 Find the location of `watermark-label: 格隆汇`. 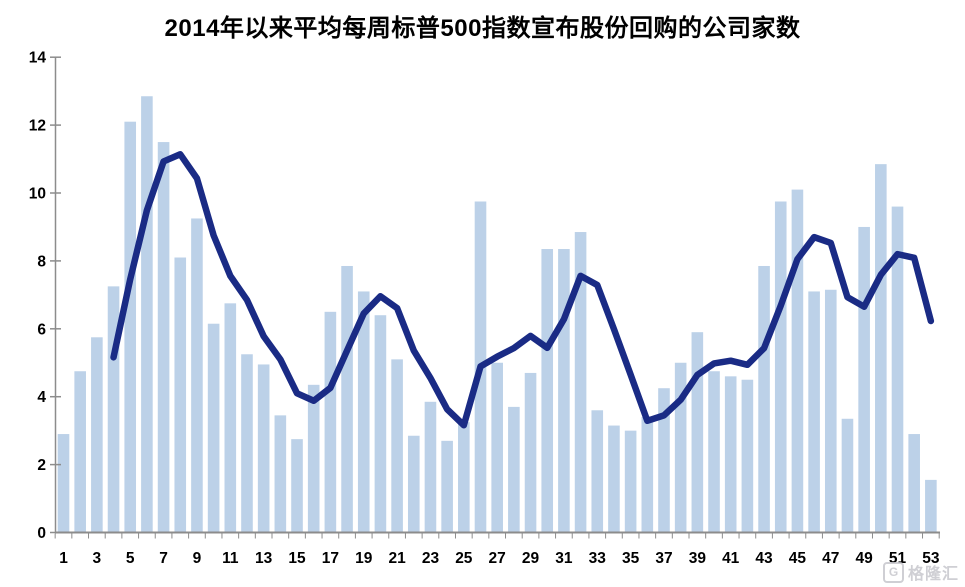

watermark-label: 格隆汇 is located at coordinates (933, 574).